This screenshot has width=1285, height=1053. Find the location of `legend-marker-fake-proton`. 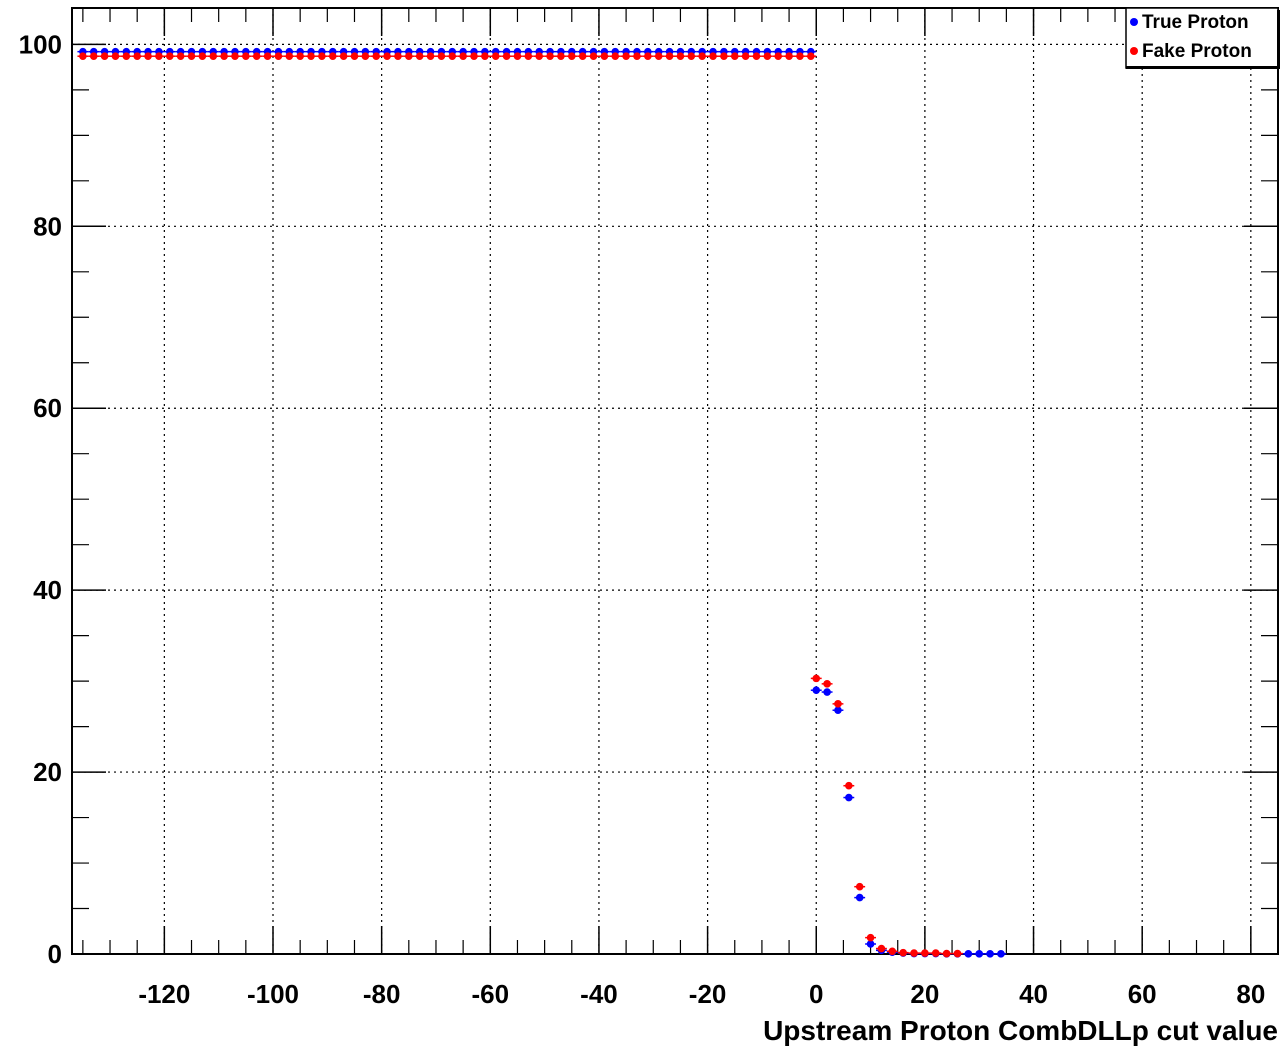

legend-marker-fake-proton is located at coordinates (1134, 51).